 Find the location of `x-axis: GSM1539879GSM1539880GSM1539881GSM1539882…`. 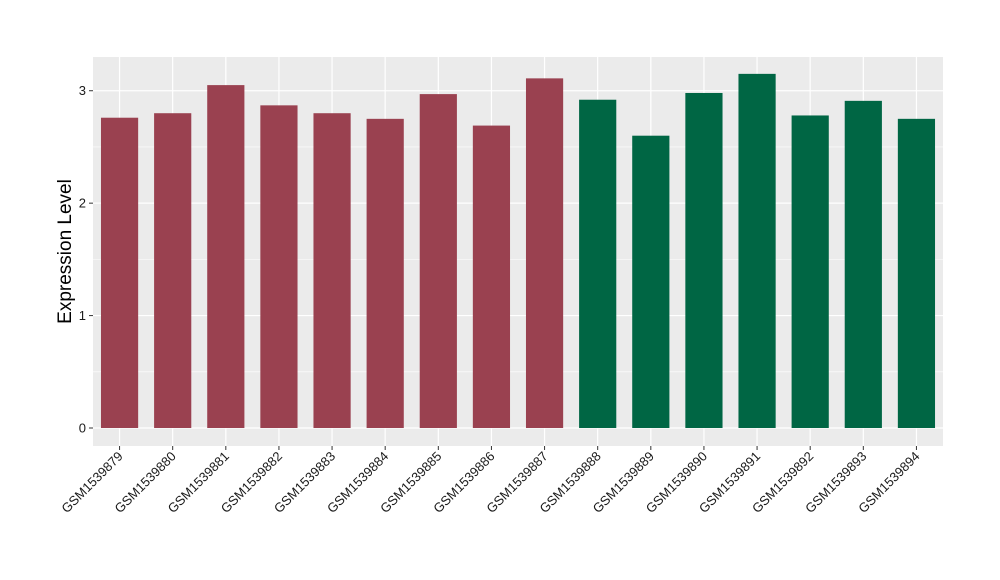

x-axis: GSM1539879GSM1539880GSM1539881GSM1539882… is located at coordinates (490, 481).